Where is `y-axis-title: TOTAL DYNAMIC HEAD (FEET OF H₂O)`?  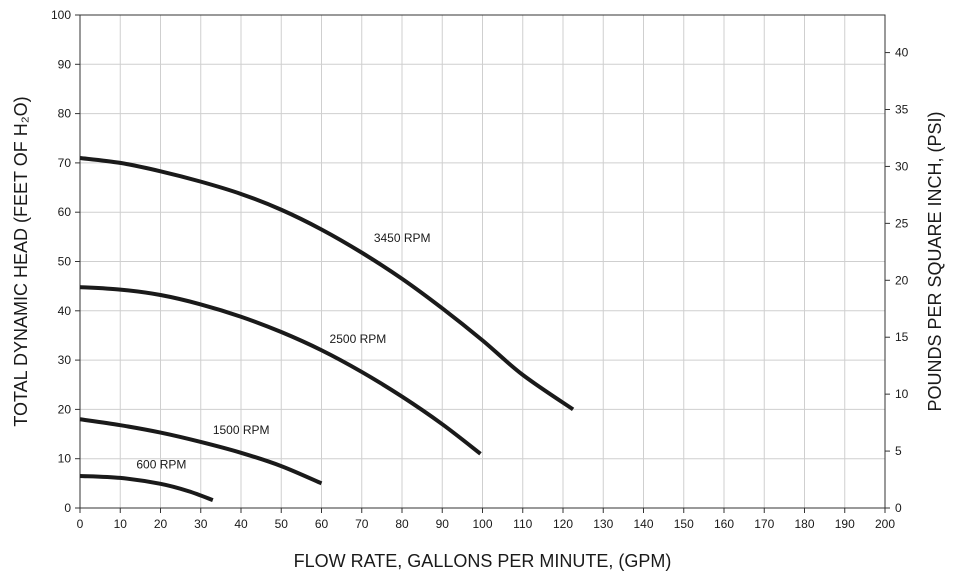 y-axis-title: TOTAL DYNAMIC HEAD (FEET OF H₂O) is located at coordinates (21, 261).